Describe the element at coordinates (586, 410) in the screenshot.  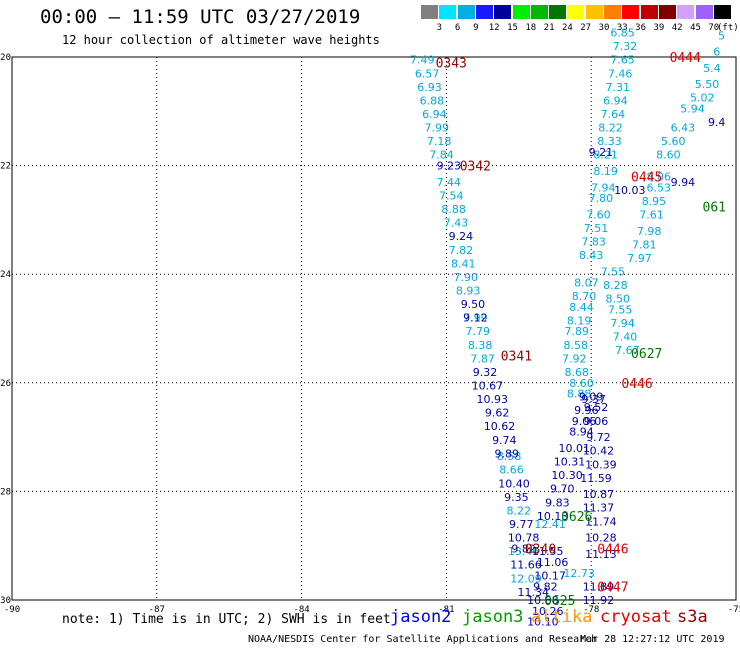
I see `wave-height-point: 9.96` at that location.